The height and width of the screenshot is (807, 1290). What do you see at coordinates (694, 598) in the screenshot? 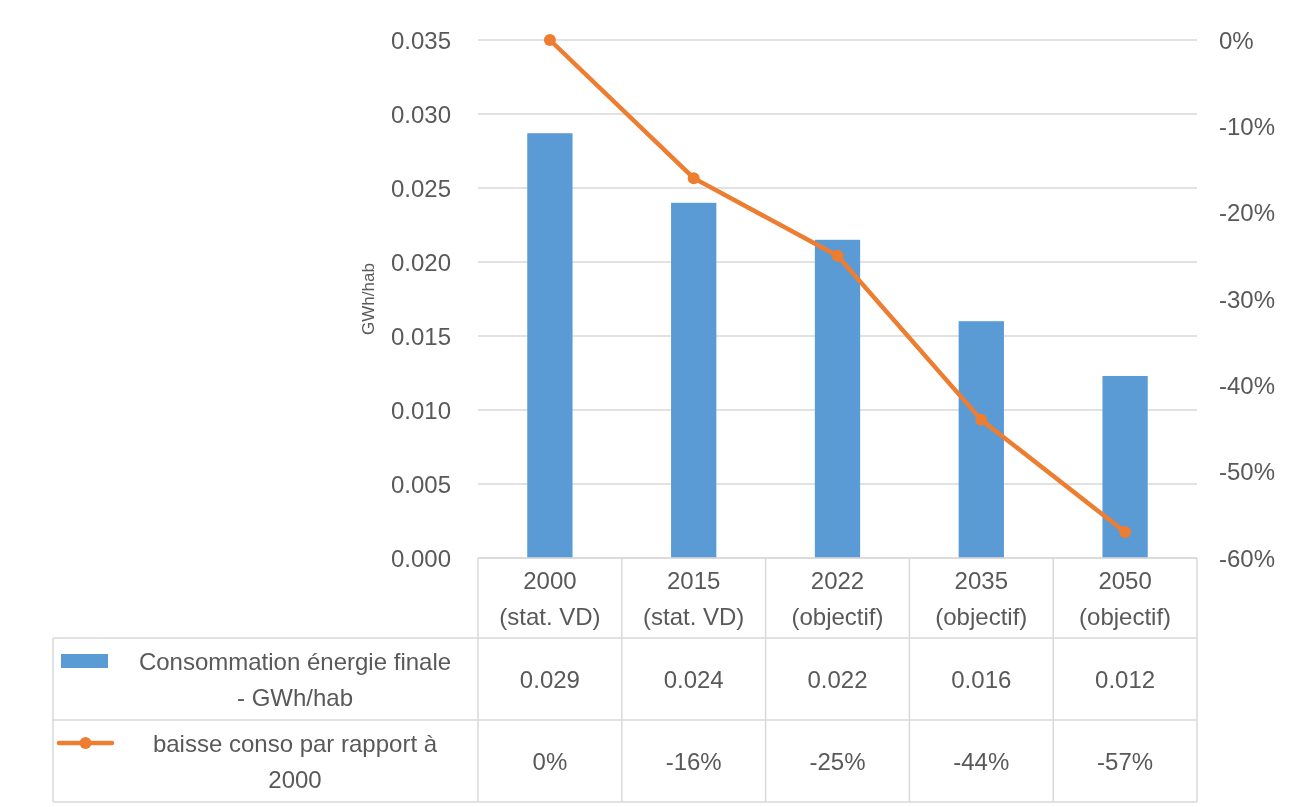
I see `x-tick-label: 2015 (stat. VD)` at bounding box center [694, 598].